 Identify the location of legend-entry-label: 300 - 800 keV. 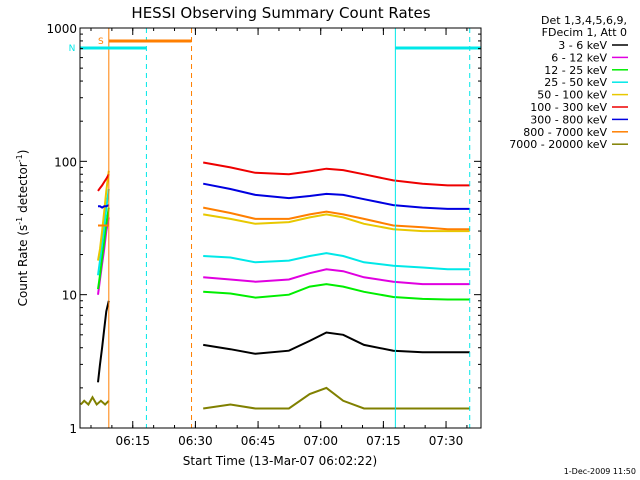
(568, 119).